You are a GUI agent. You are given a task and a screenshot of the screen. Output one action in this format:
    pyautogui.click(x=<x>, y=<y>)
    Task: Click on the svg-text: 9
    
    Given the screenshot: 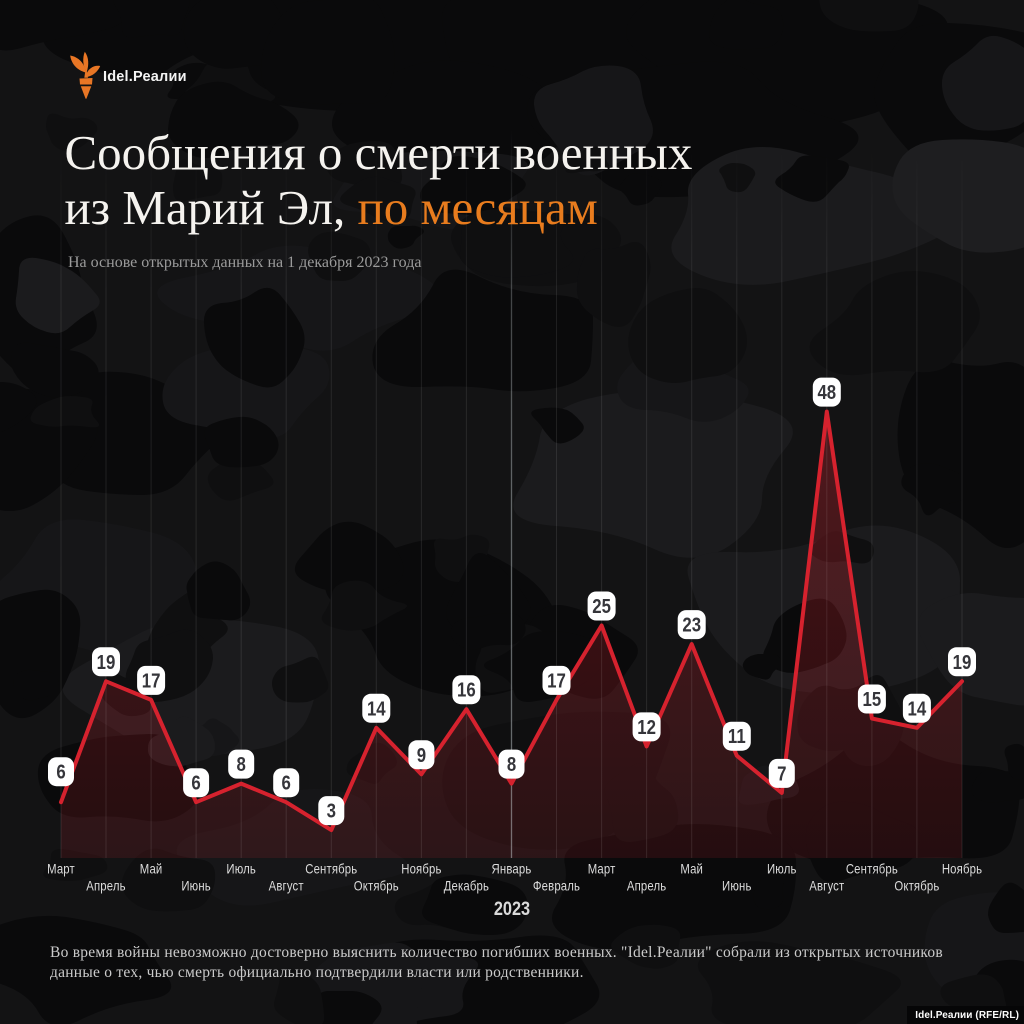 What is the action you would take?
    pyautogui.click(x=421, y=754)
    